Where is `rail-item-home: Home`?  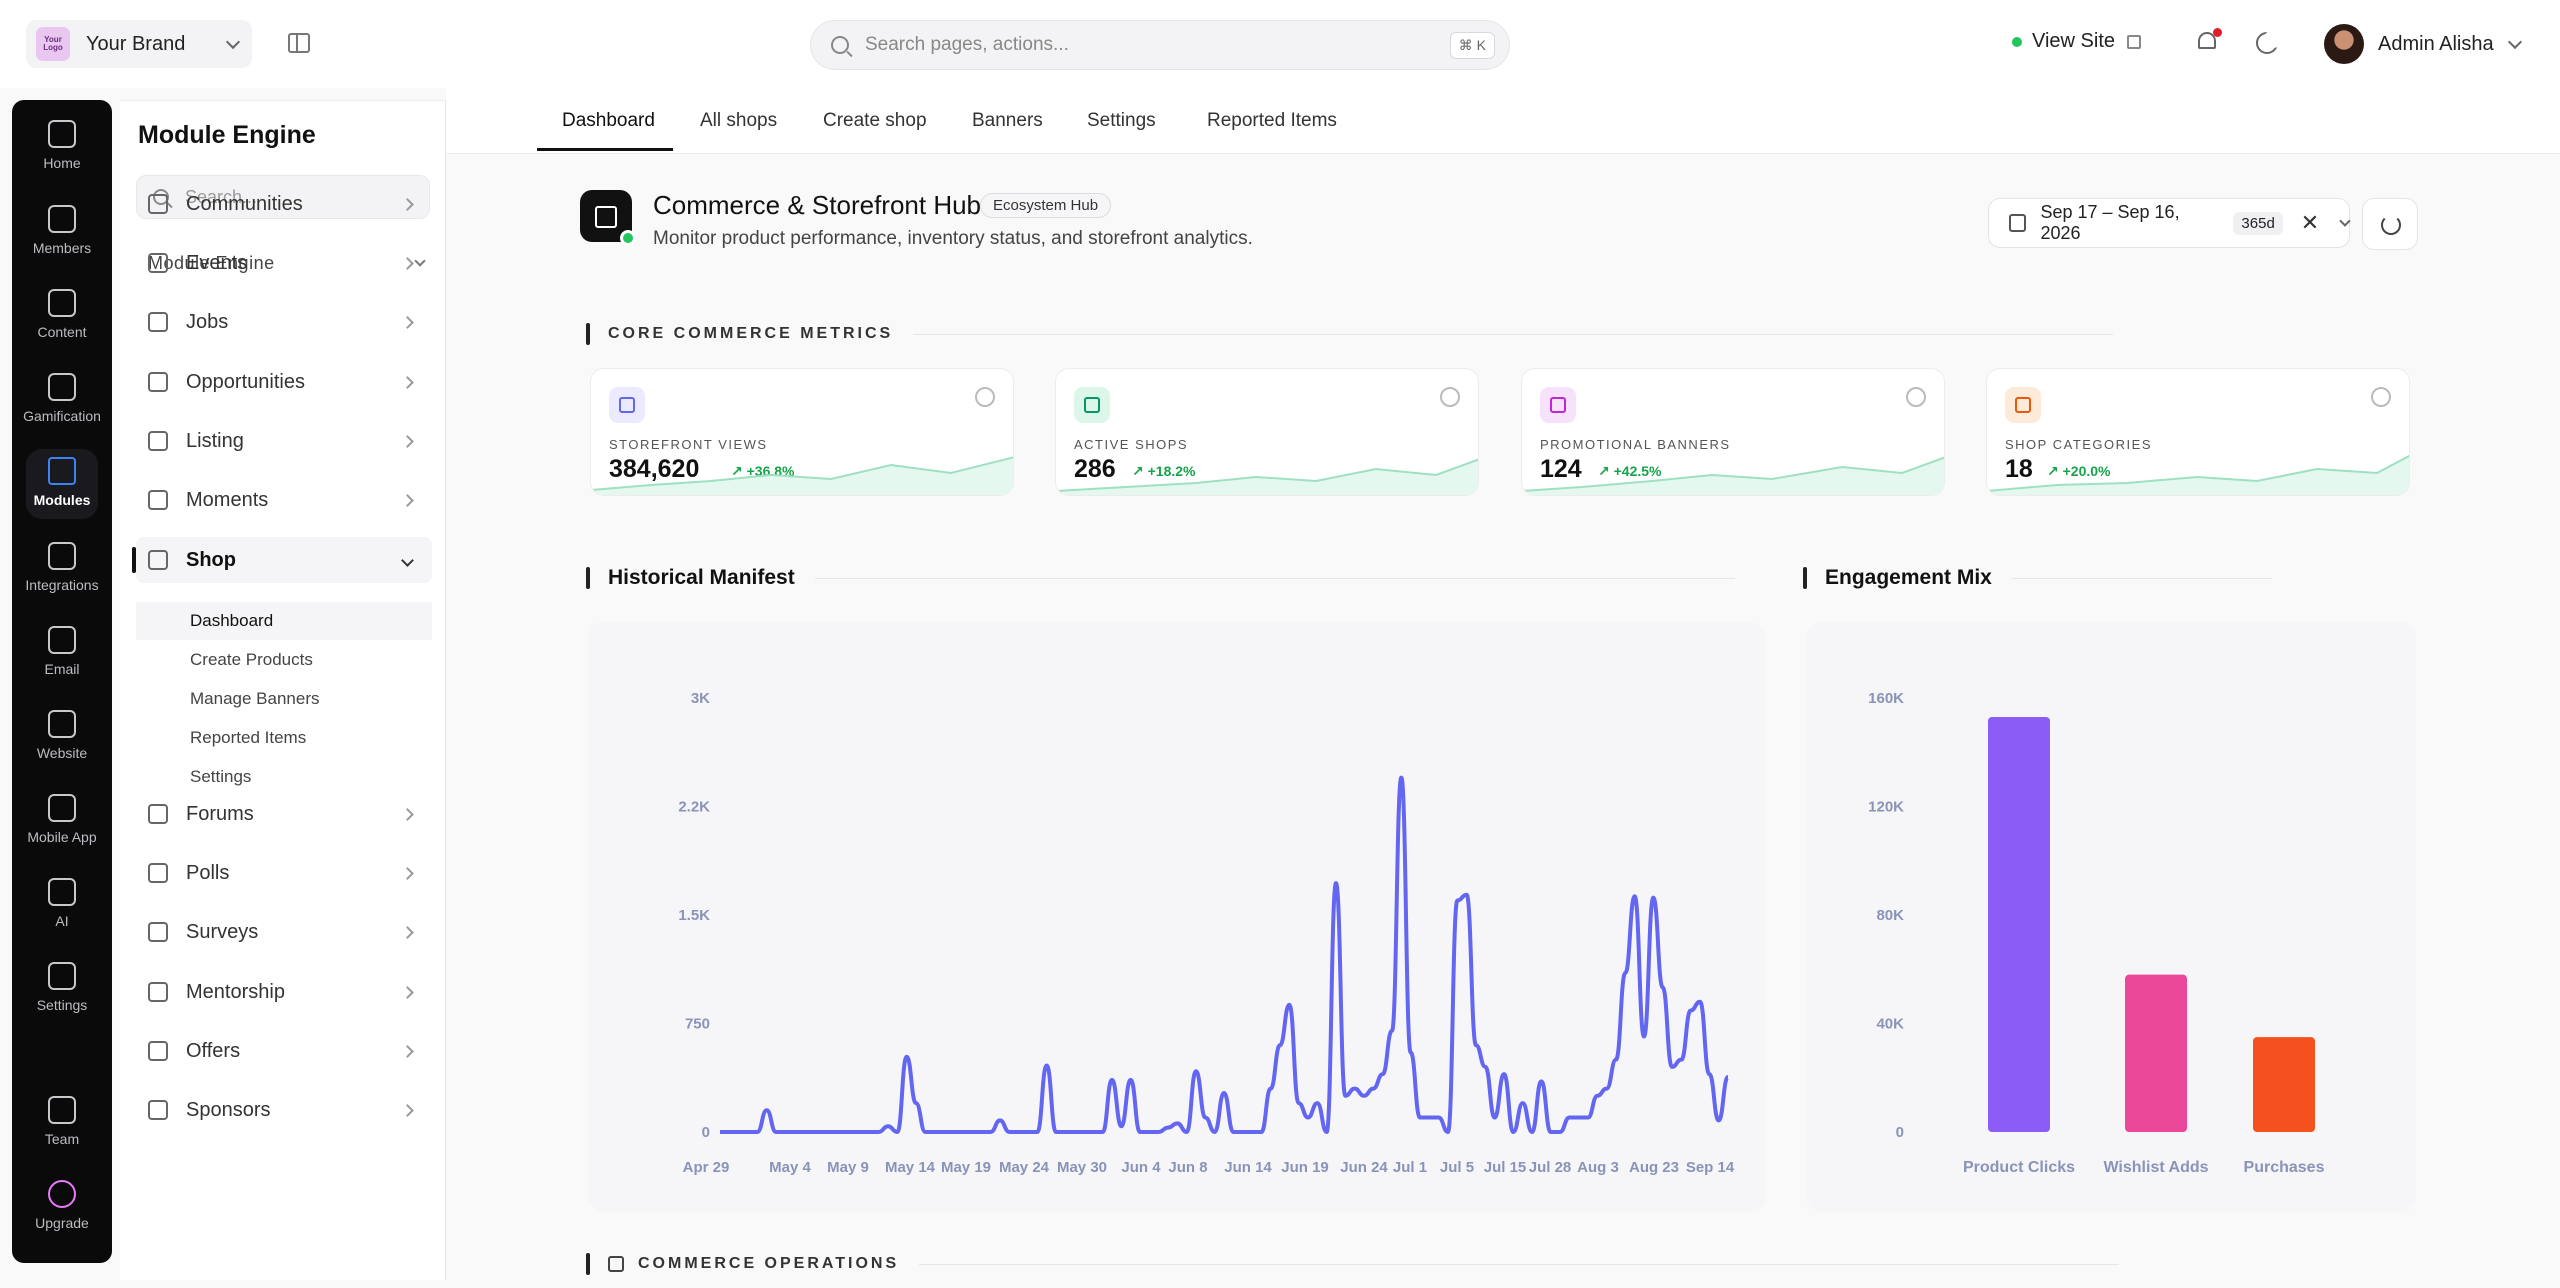
rail-item-home: Home is located at coordinates (62, 145).